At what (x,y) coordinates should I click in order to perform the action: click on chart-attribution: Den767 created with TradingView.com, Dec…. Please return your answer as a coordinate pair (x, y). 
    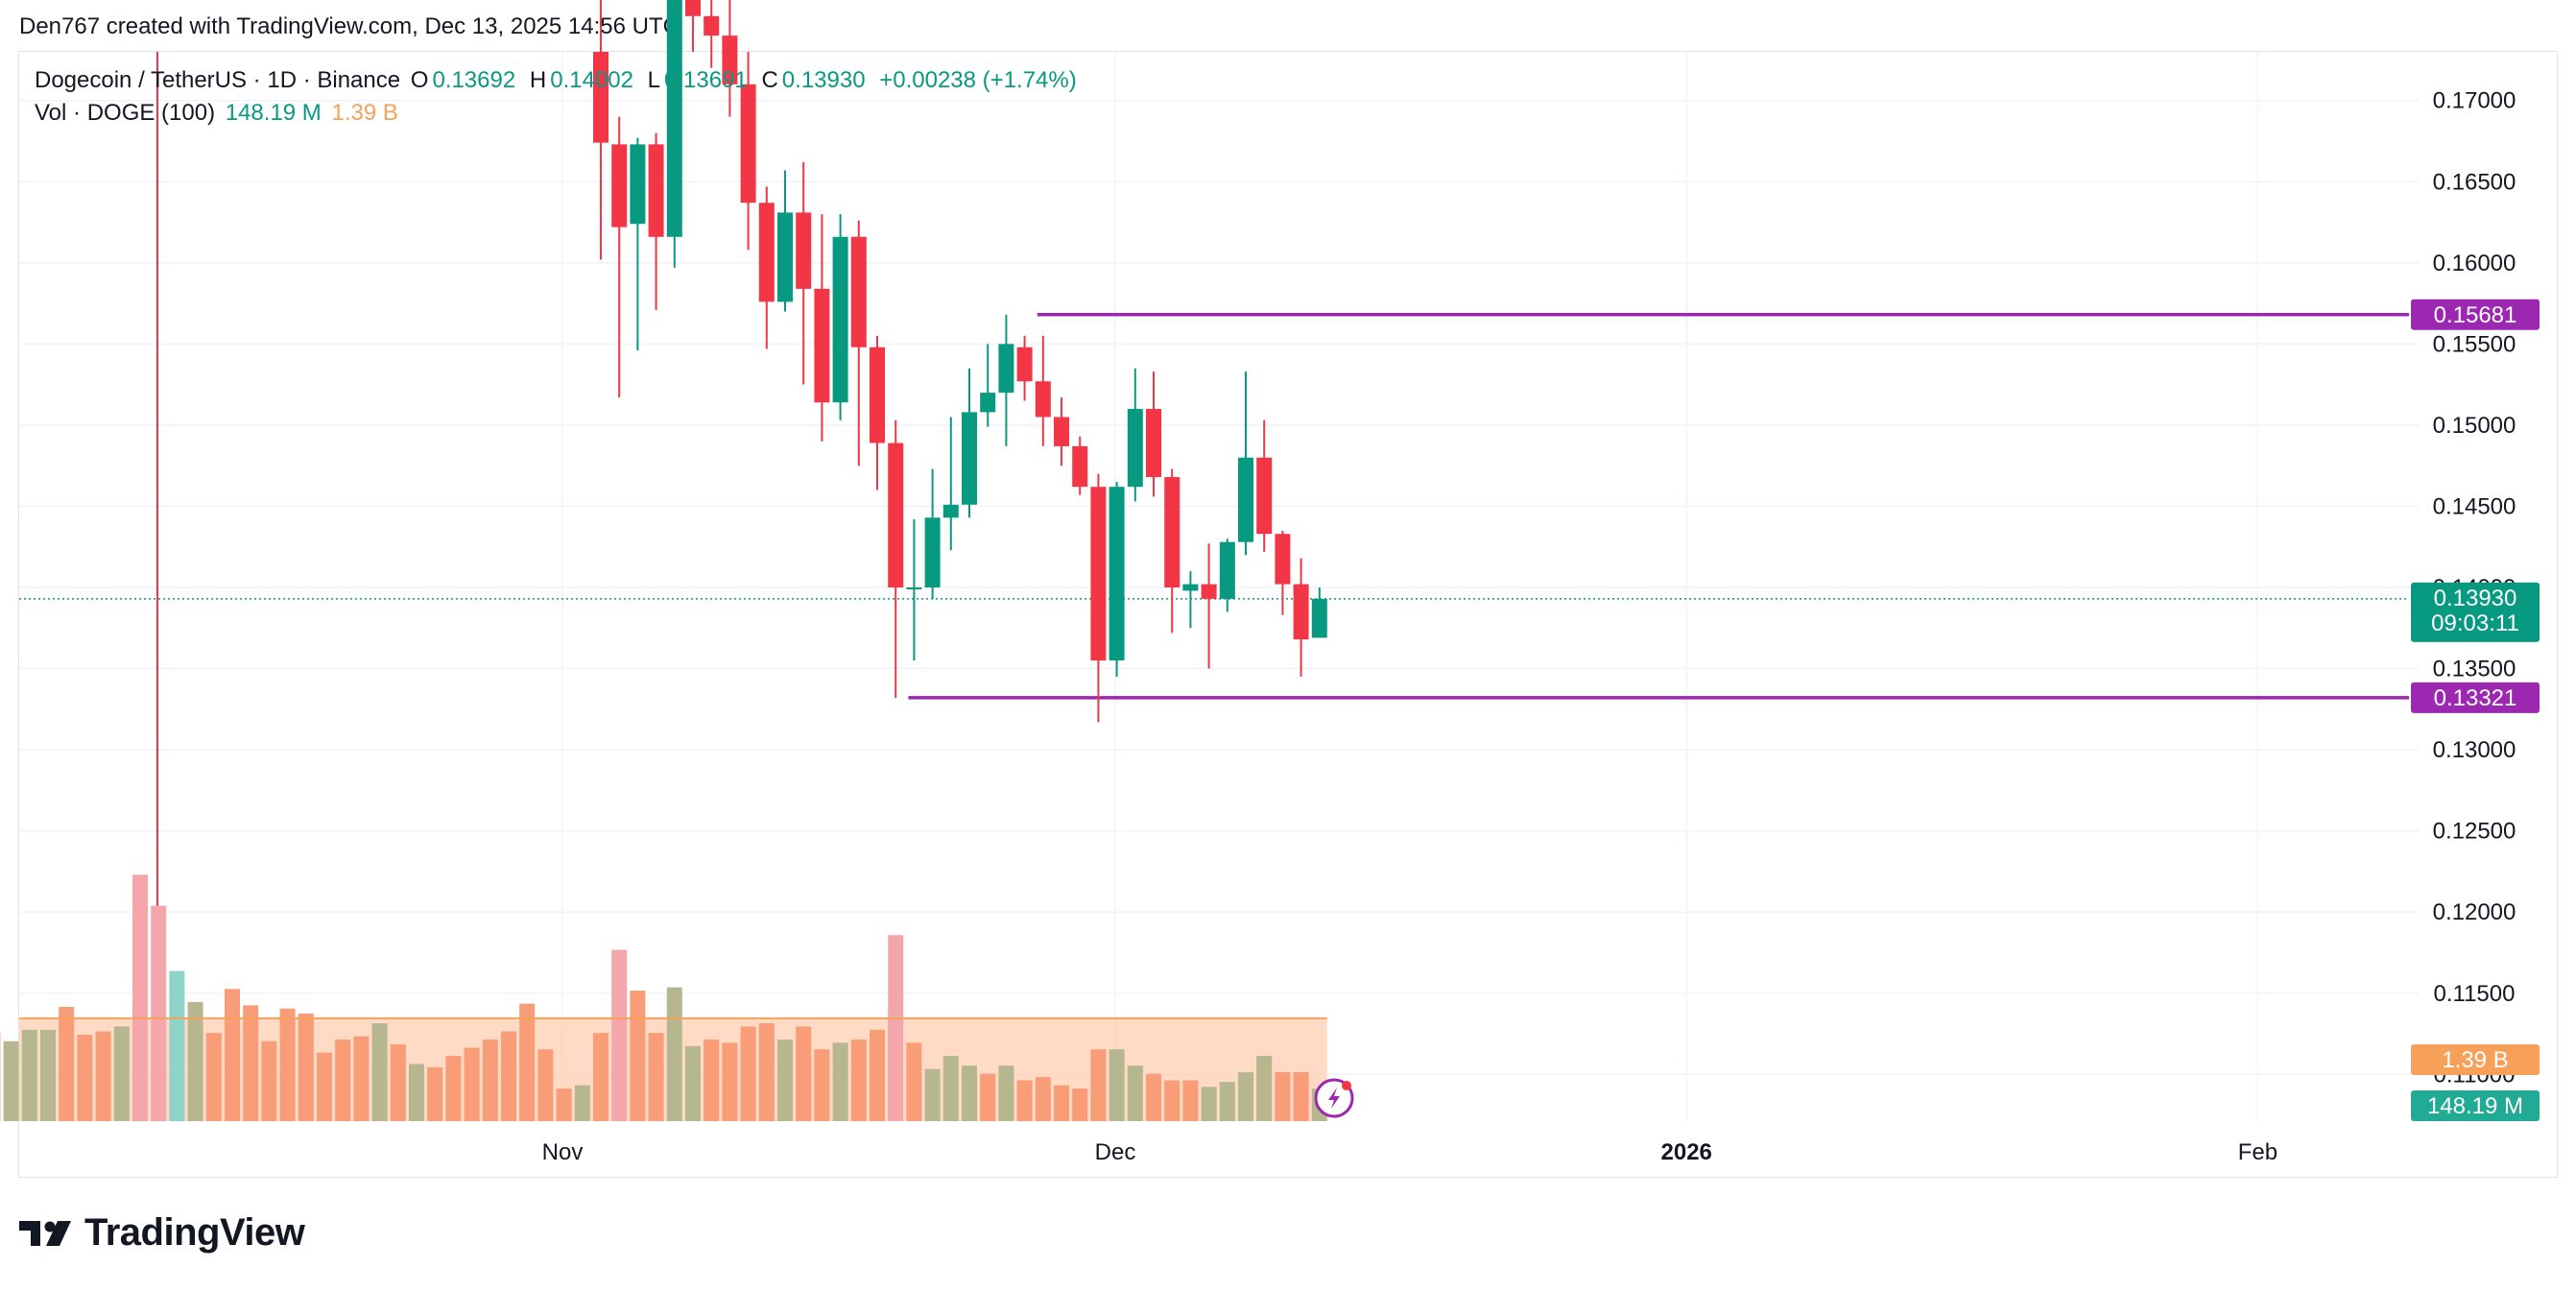
    Looking at the image, I should click on (349, 26).